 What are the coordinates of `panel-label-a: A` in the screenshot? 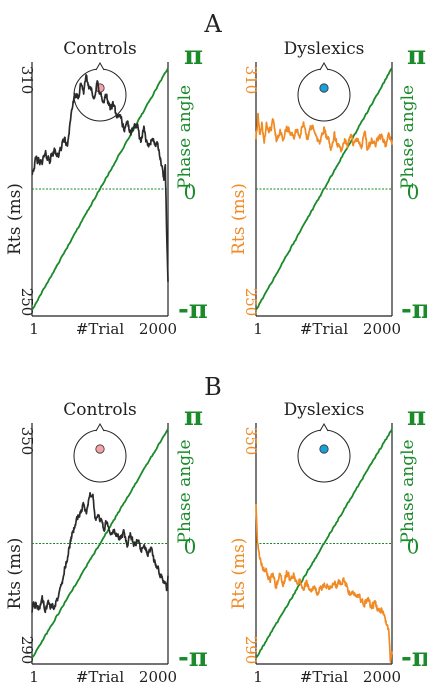 It's located at (212, 24).